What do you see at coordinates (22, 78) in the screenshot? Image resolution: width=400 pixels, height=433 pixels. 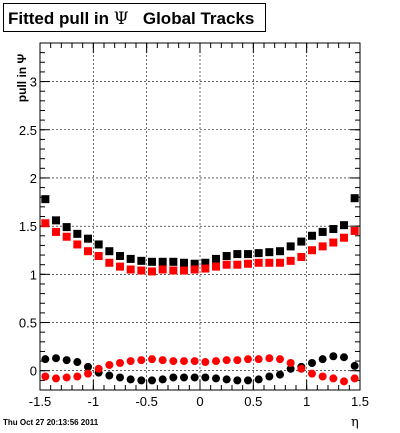 I see `y-axis-label: pull in Ψ` at bounding box center [22, 78].